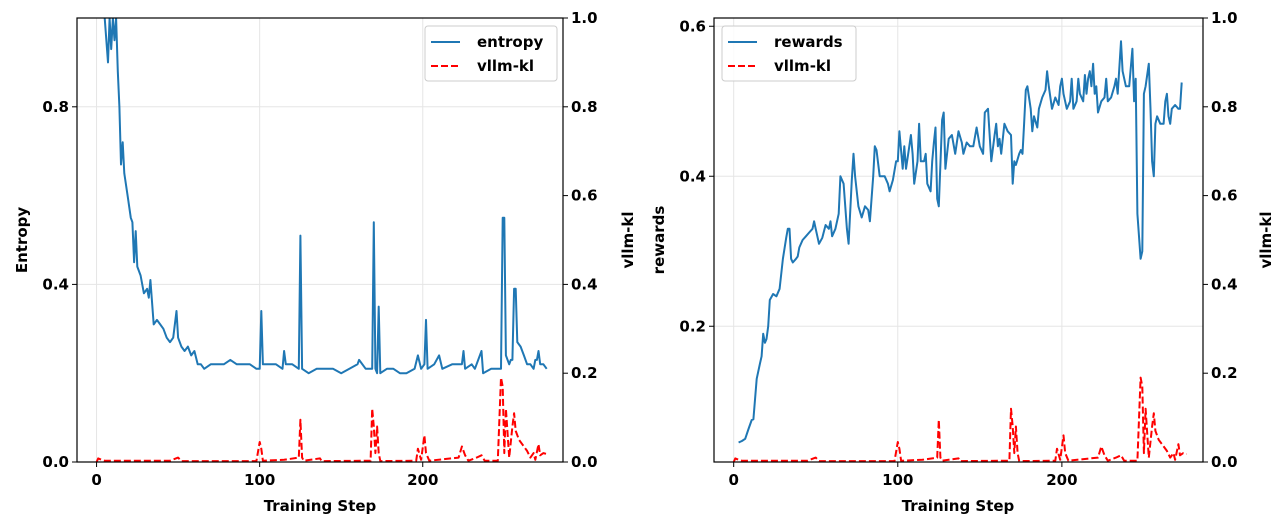 The width and height of the screenshot is (1280, 526). I want to click on y-tick-label: 0.6, so click(692, 26).